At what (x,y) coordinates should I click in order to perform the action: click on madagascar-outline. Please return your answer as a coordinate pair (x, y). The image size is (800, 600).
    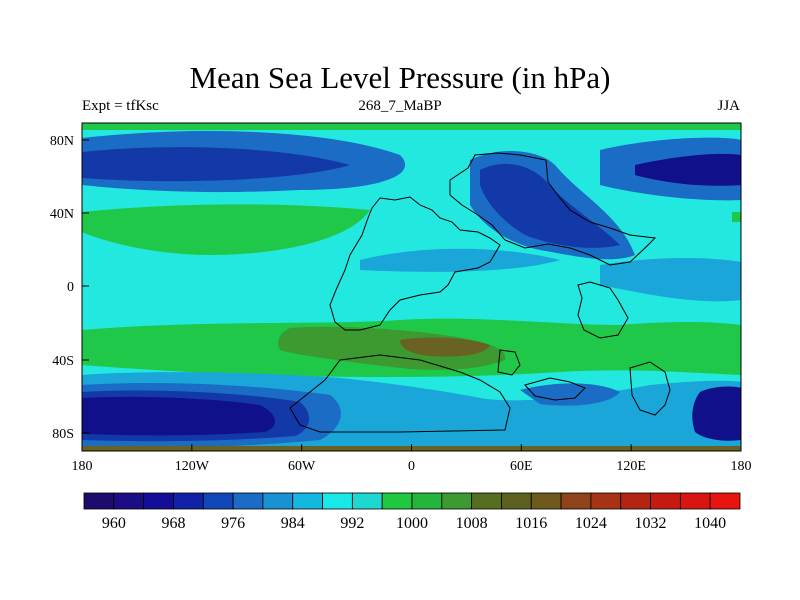
    Looking at the image, I should click on (509, 362).